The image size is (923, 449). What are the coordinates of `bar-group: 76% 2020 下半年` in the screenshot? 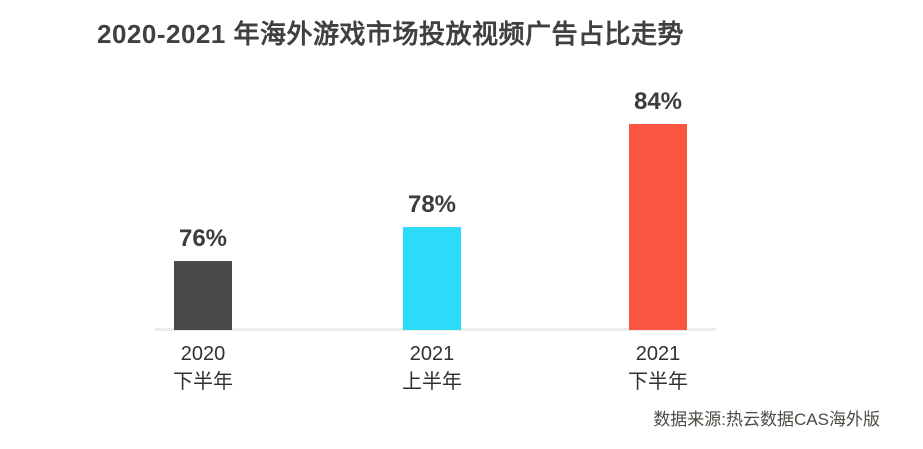 It's located at (203, 197).